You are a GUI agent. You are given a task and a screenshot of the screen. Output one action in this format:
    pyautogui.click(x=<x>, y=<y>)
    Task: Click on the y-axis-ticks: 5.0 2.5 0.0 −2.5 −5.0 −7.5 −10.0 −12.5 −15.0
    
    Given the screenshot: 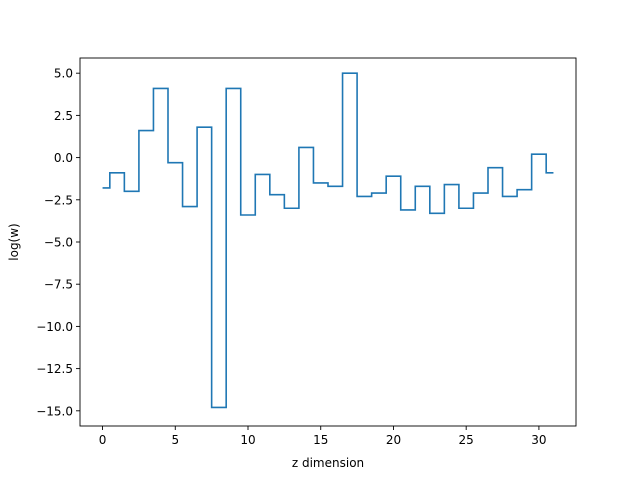 What is the action you would take?
    pyautogui.click(x=58, y=242)
    